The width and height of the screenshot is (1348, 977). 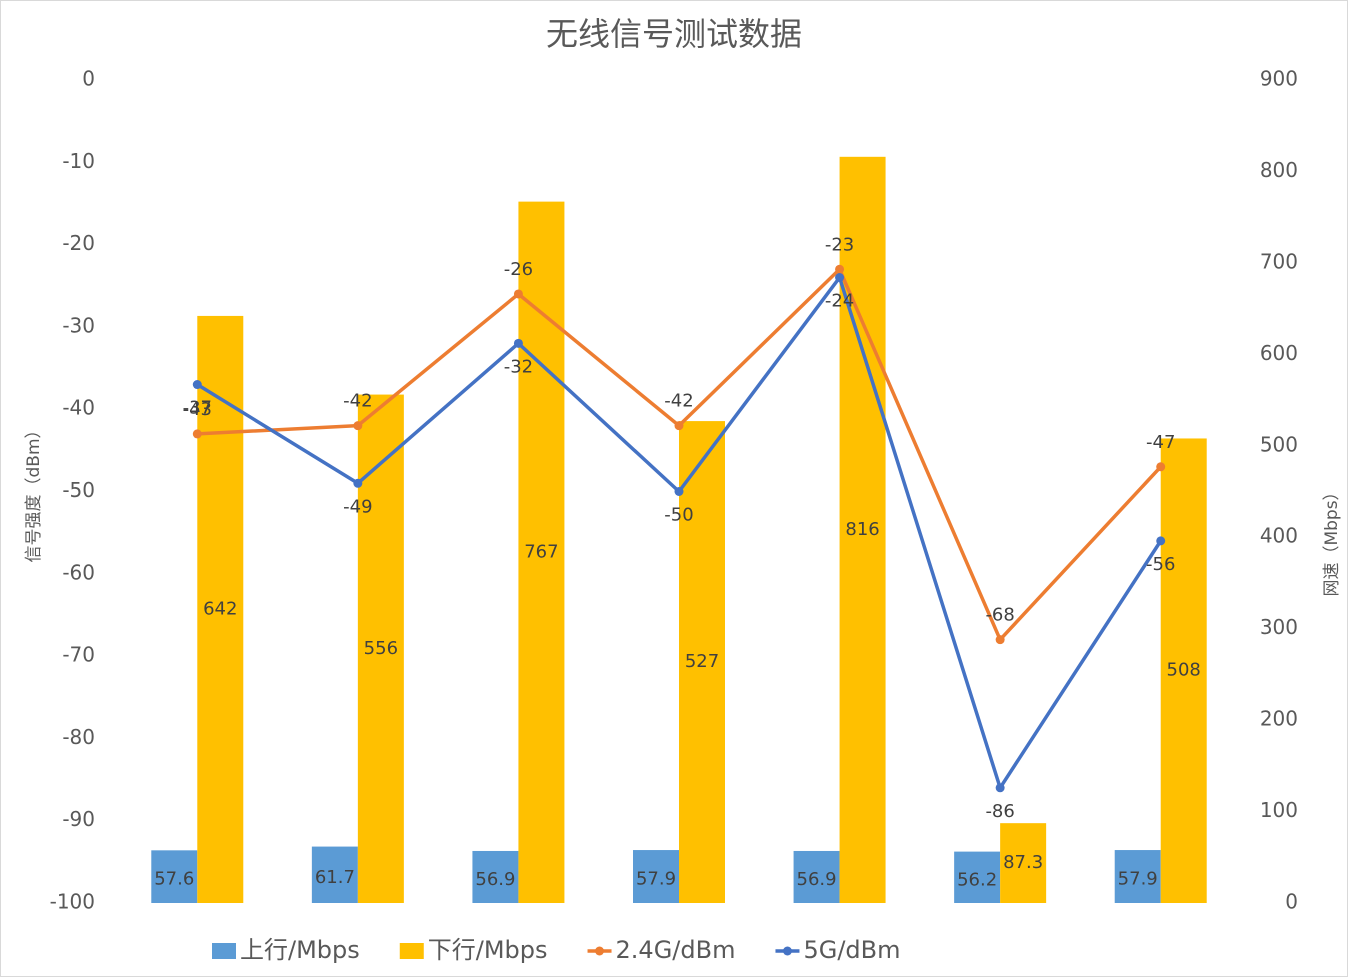 I want to click on y2-tick-label: 400, so click(x=1279, y=536).